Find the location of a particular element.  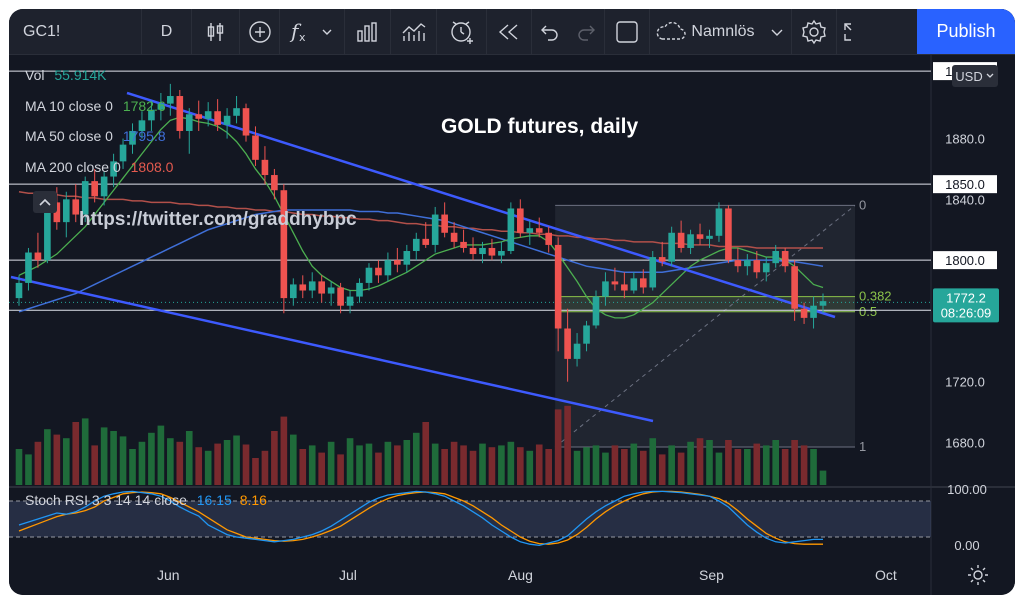

alert-icon is located at coordinates (461, 32).